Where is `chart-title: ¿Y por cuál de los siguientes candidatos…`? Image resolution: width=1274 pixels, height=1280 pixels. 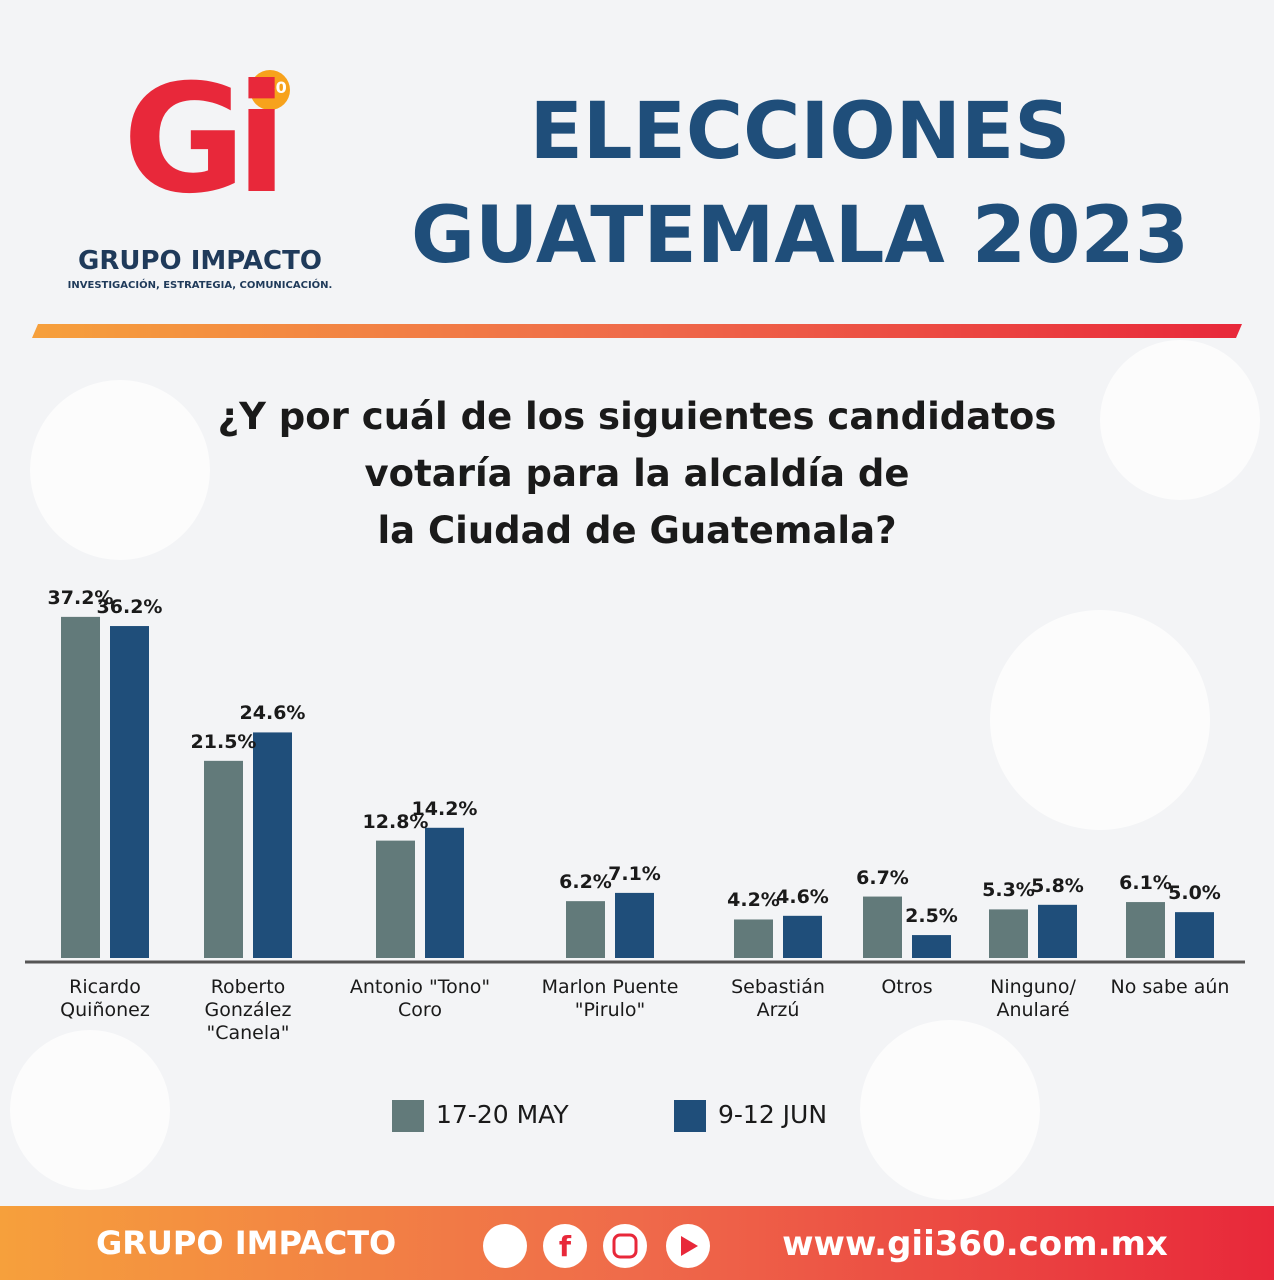 chart-title: ¿Y por cuál de los siguientes candidatos… is located at coordinates (637, 473).